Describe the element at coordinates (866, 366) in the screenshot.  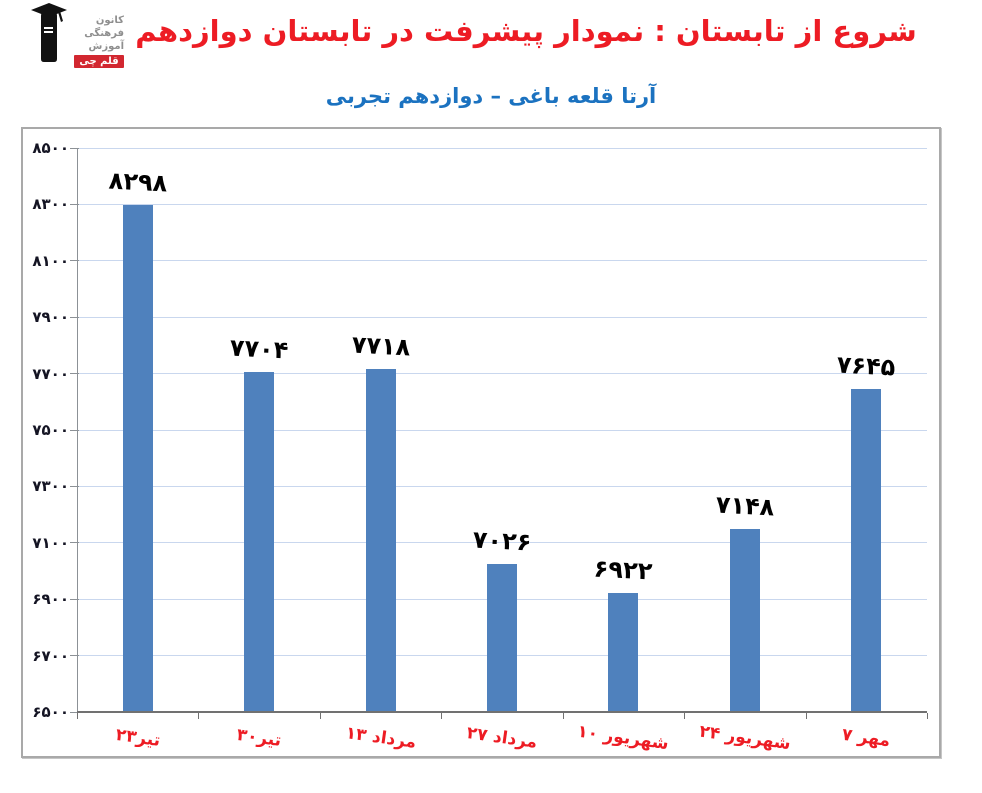
I see `bar-value-label: ۷۶۴۵` at that location.